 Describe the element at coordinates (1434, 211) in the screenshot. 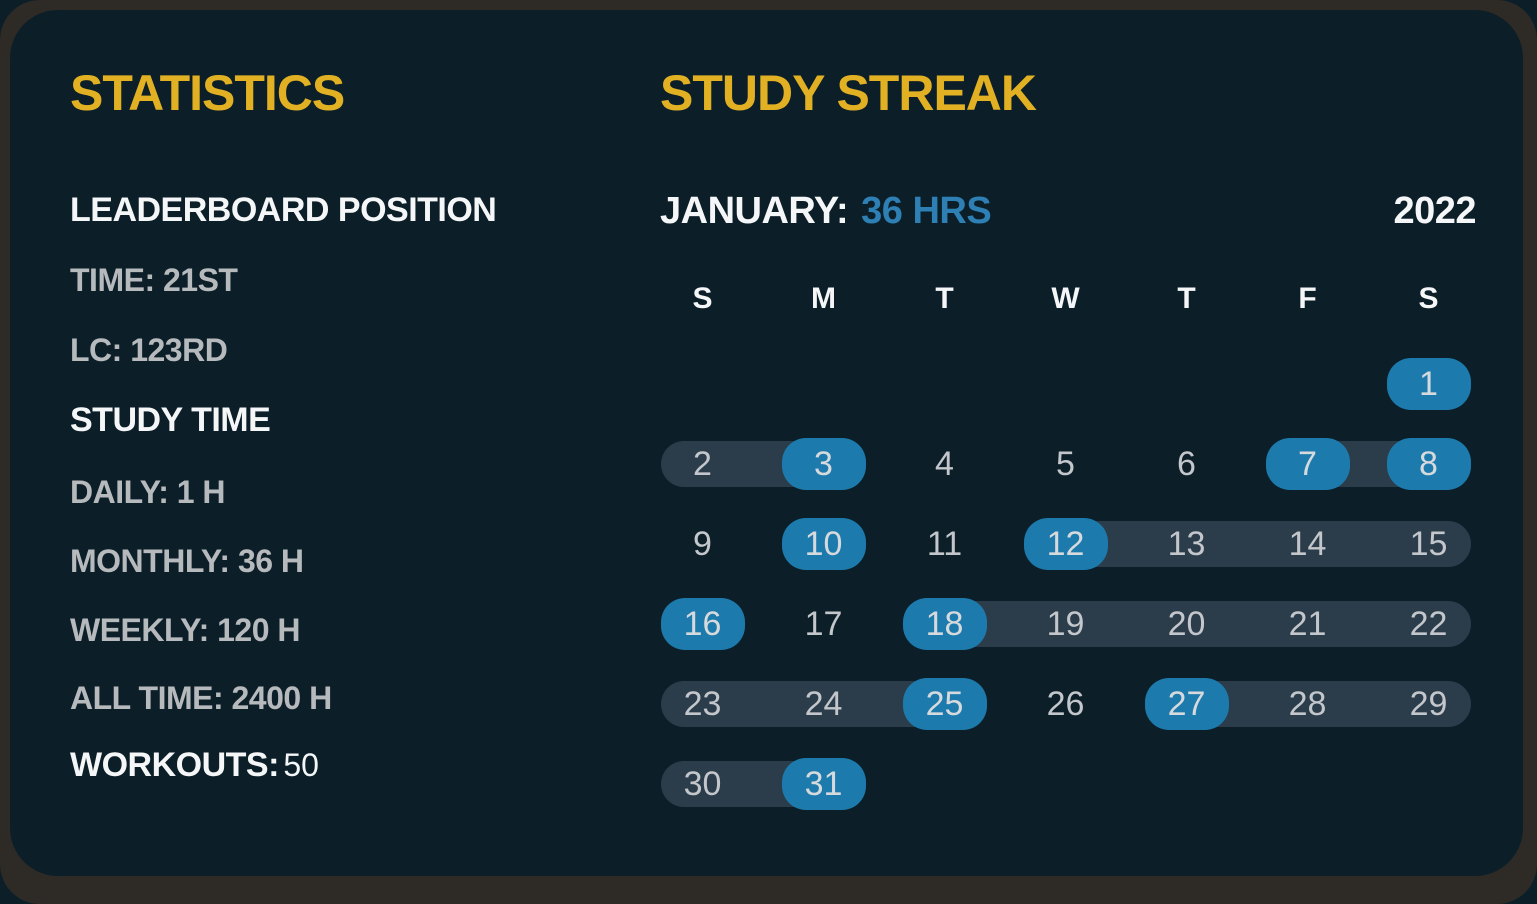

I see `year-label: 2022` at that location.